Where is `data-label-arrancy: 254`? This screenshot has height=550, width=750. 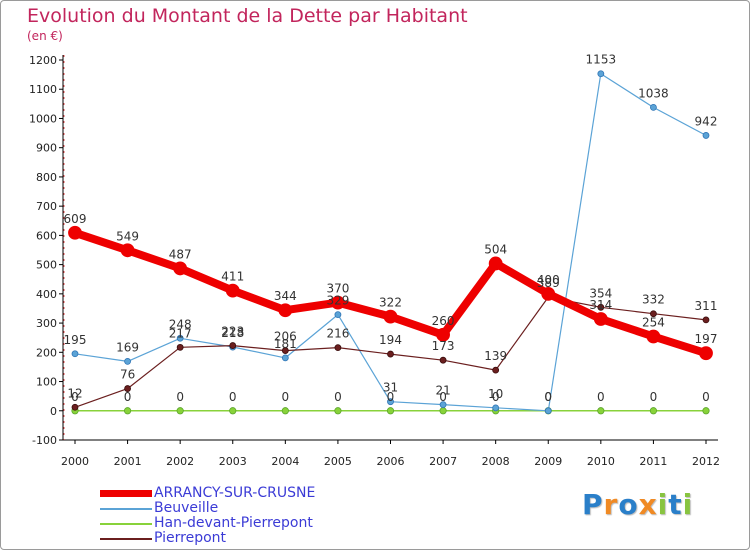
data-label-arrancy: 254 is located at coordinates (653, 323).